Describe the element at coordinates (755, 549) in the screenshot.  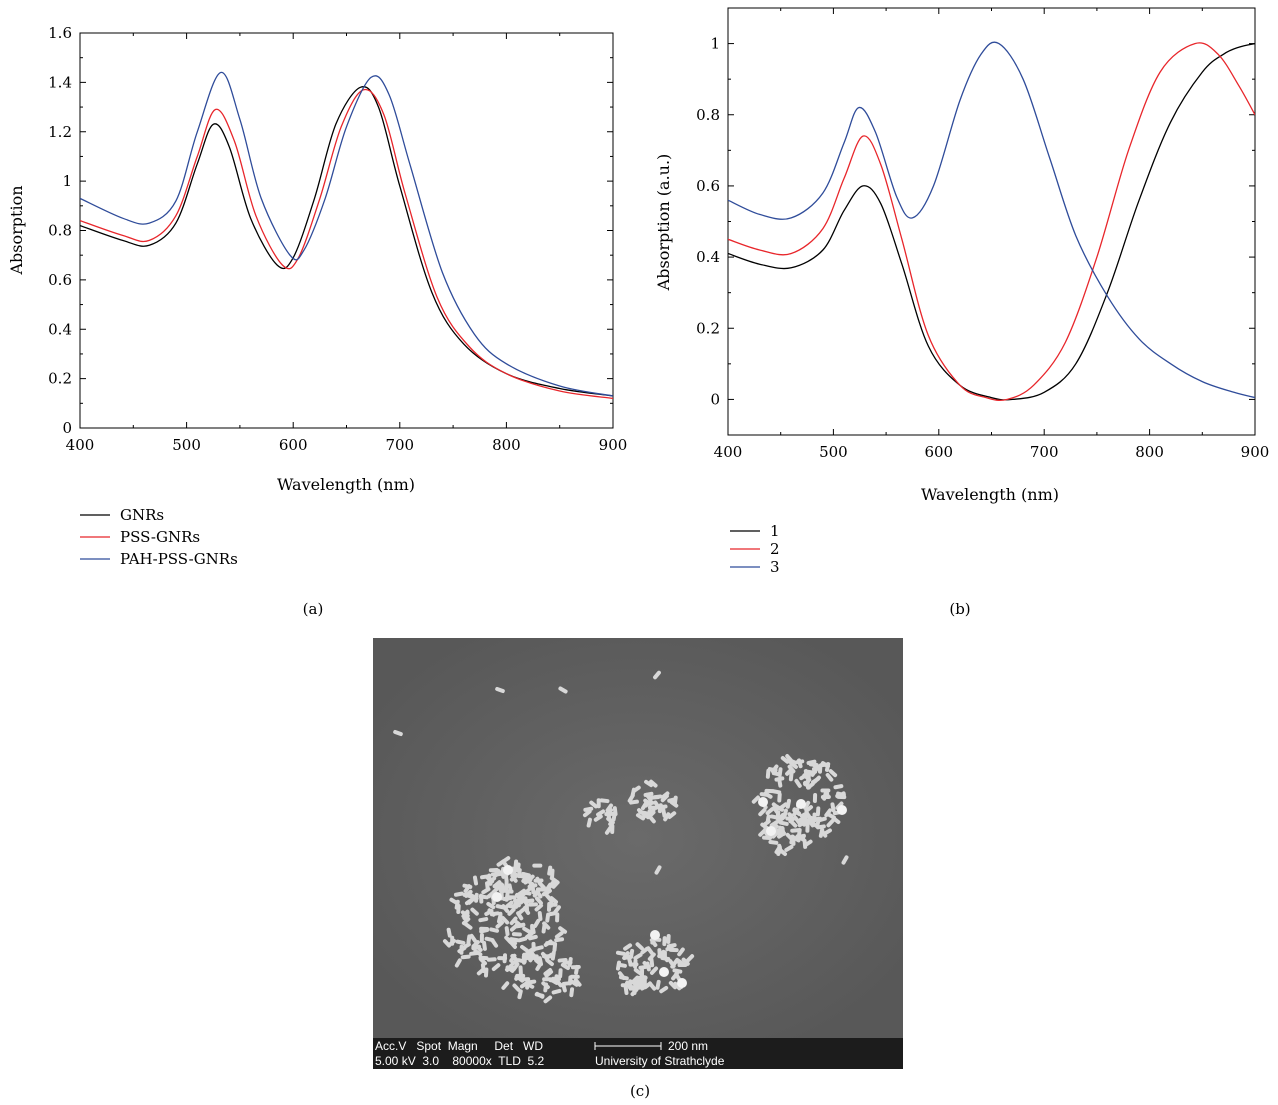
I see `chart-b-legend: 123` at that location.